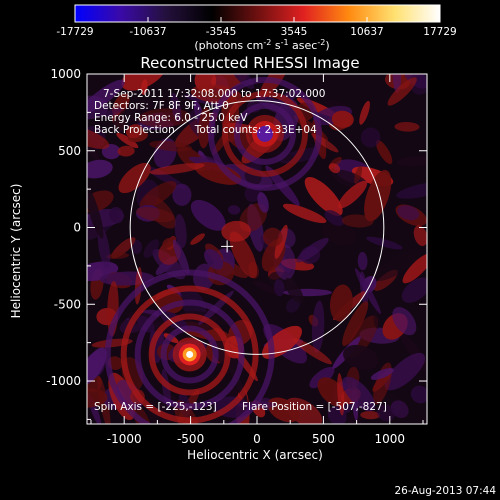  What do you see at coordinates (390, 439) in the screenshot?
I see `x-tick-label: 1000` at bounding box center [390, 439].